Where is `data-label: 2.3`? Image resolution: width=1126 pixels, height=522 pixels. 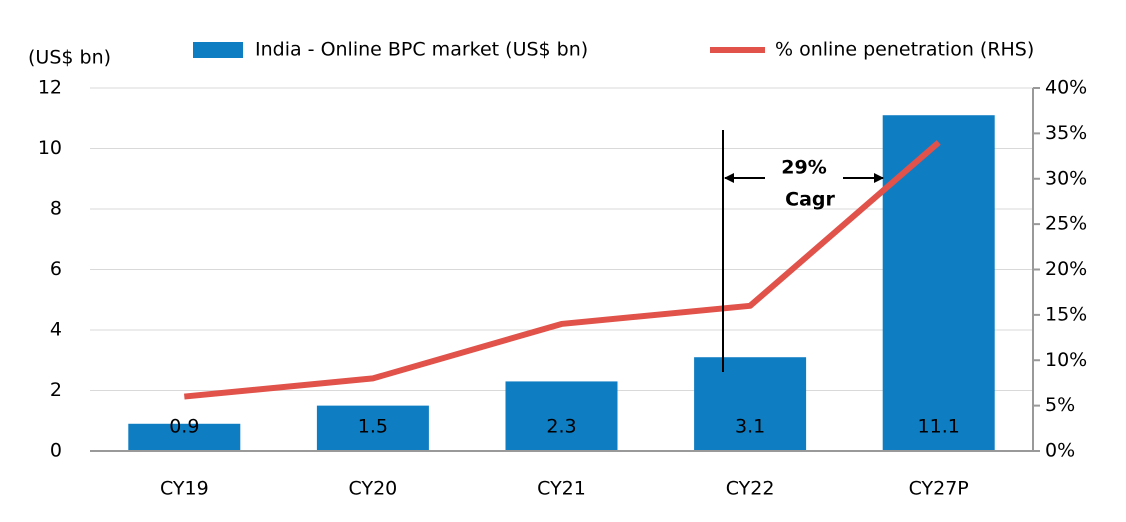 data-label: 2.3 is located at coordinates (561, 427).